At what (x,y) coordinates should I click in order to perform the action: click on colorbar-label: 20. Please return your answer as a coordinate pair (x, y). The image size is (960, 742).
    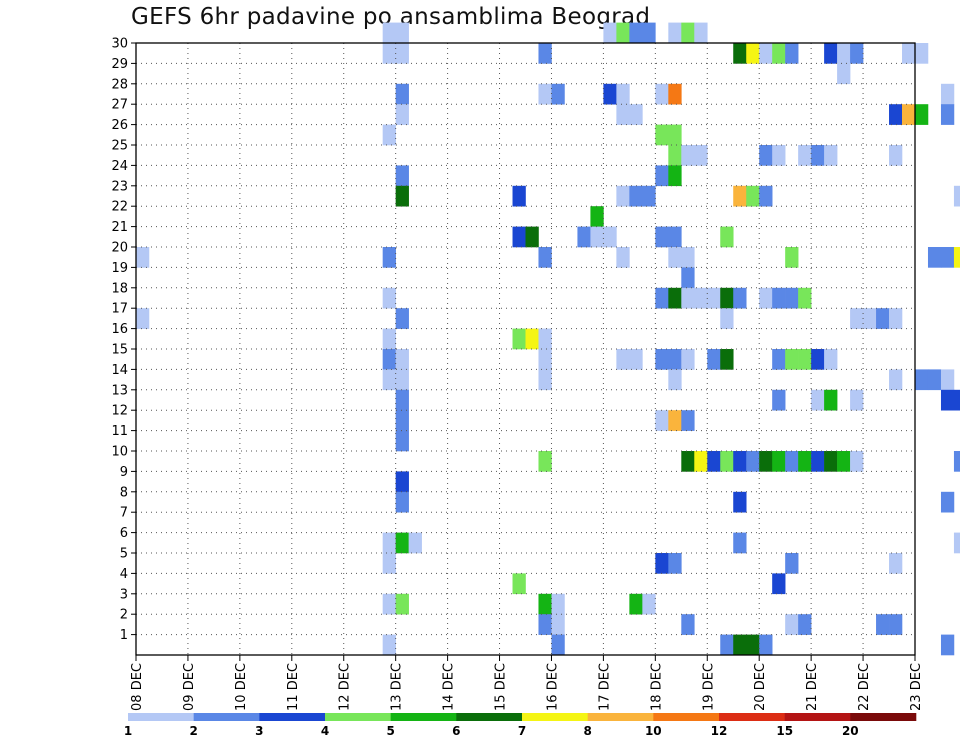
    Looking at the image, I should click on (850, 731).